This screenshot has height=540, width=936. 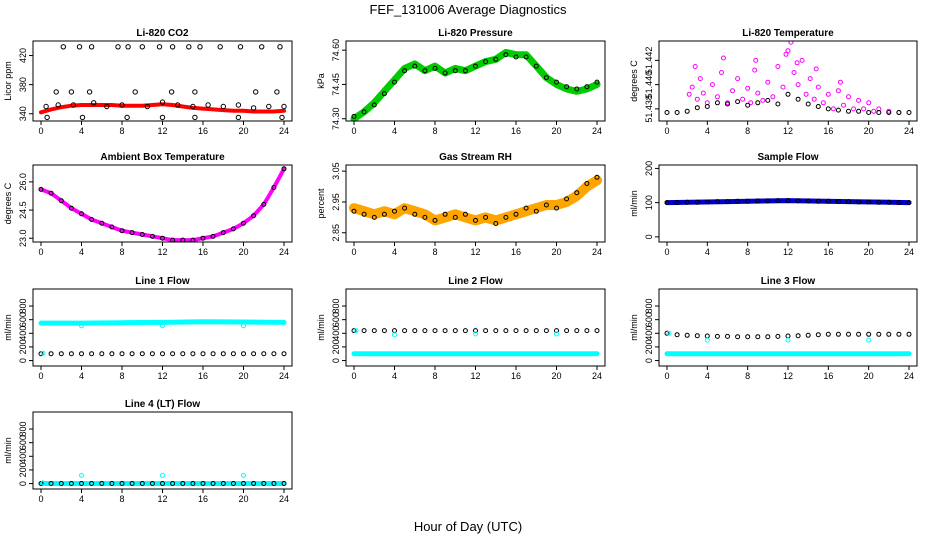 I want to click on plot-frame, so click(x=475, y=81).